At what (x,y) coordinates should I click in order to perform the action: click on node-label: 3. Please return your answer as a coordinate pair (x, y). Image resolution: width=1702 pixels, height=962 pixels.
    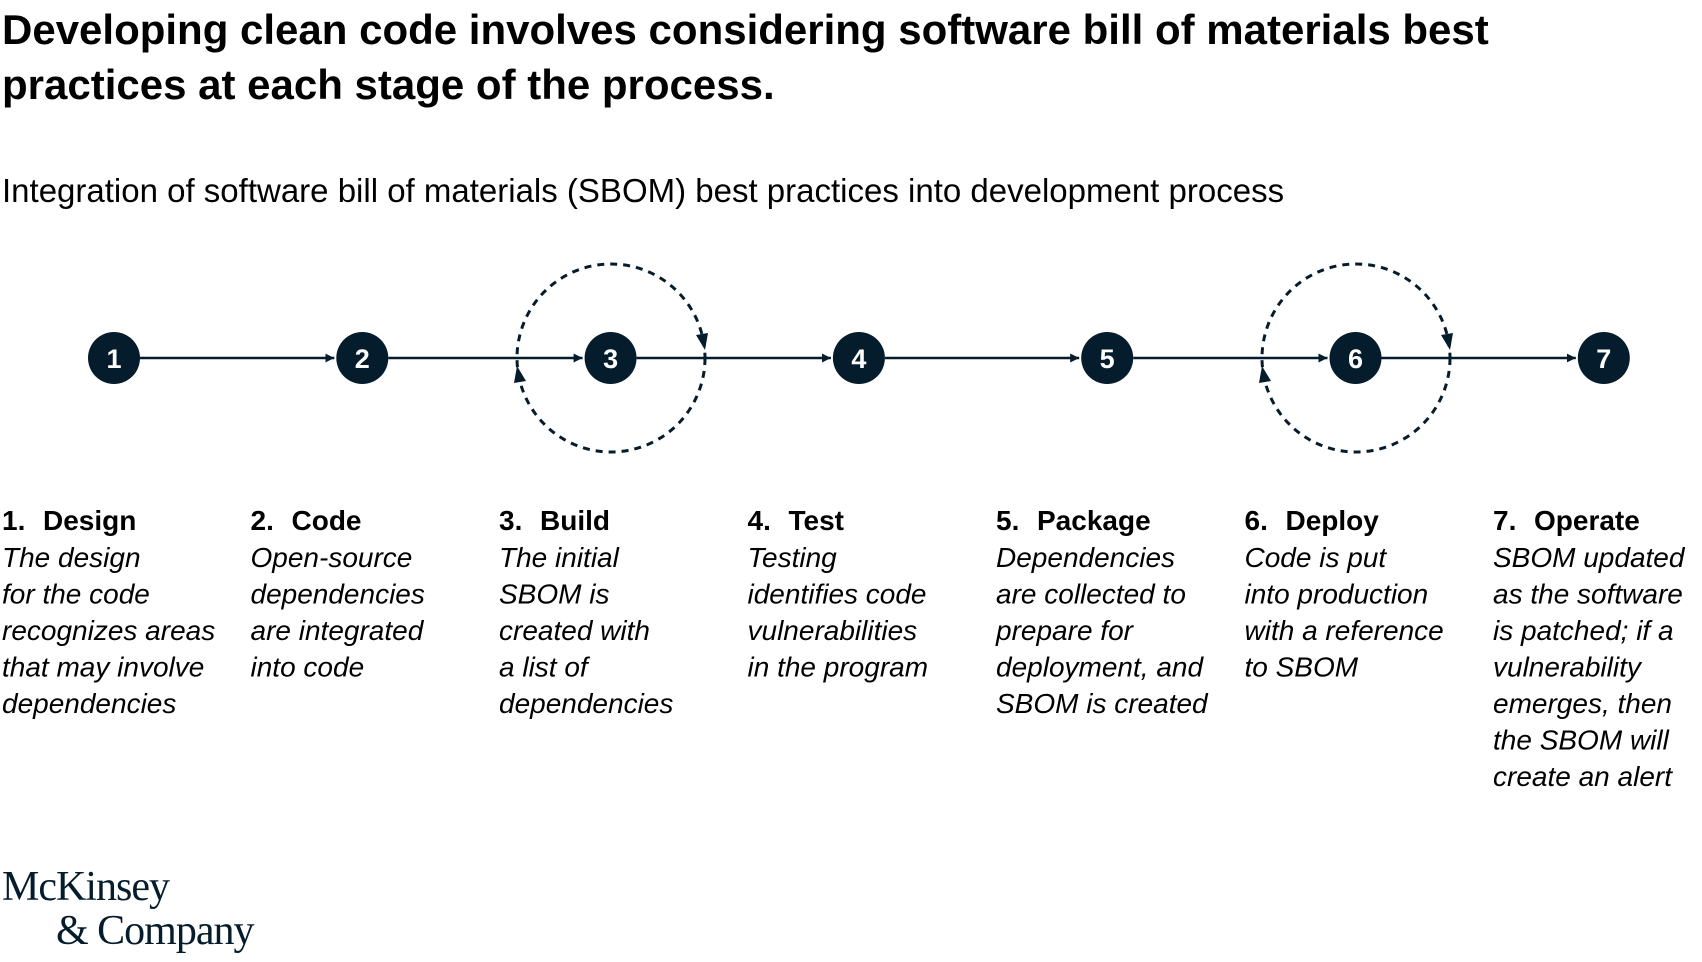
    Looking at the image, I should click on (610, 359).